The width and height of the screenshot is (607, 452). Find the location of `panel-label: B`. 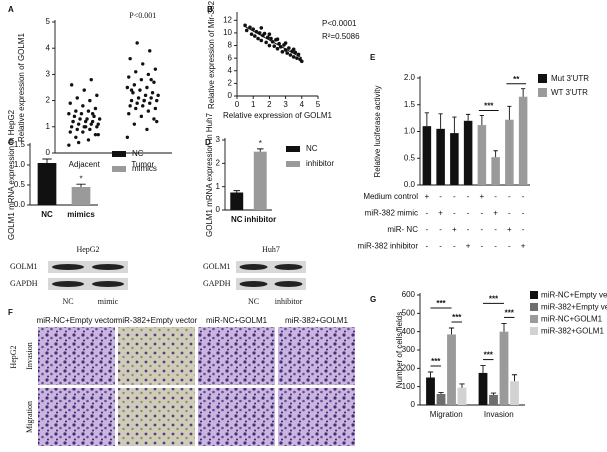

panel-label: B is located at coordinates (210, 9).